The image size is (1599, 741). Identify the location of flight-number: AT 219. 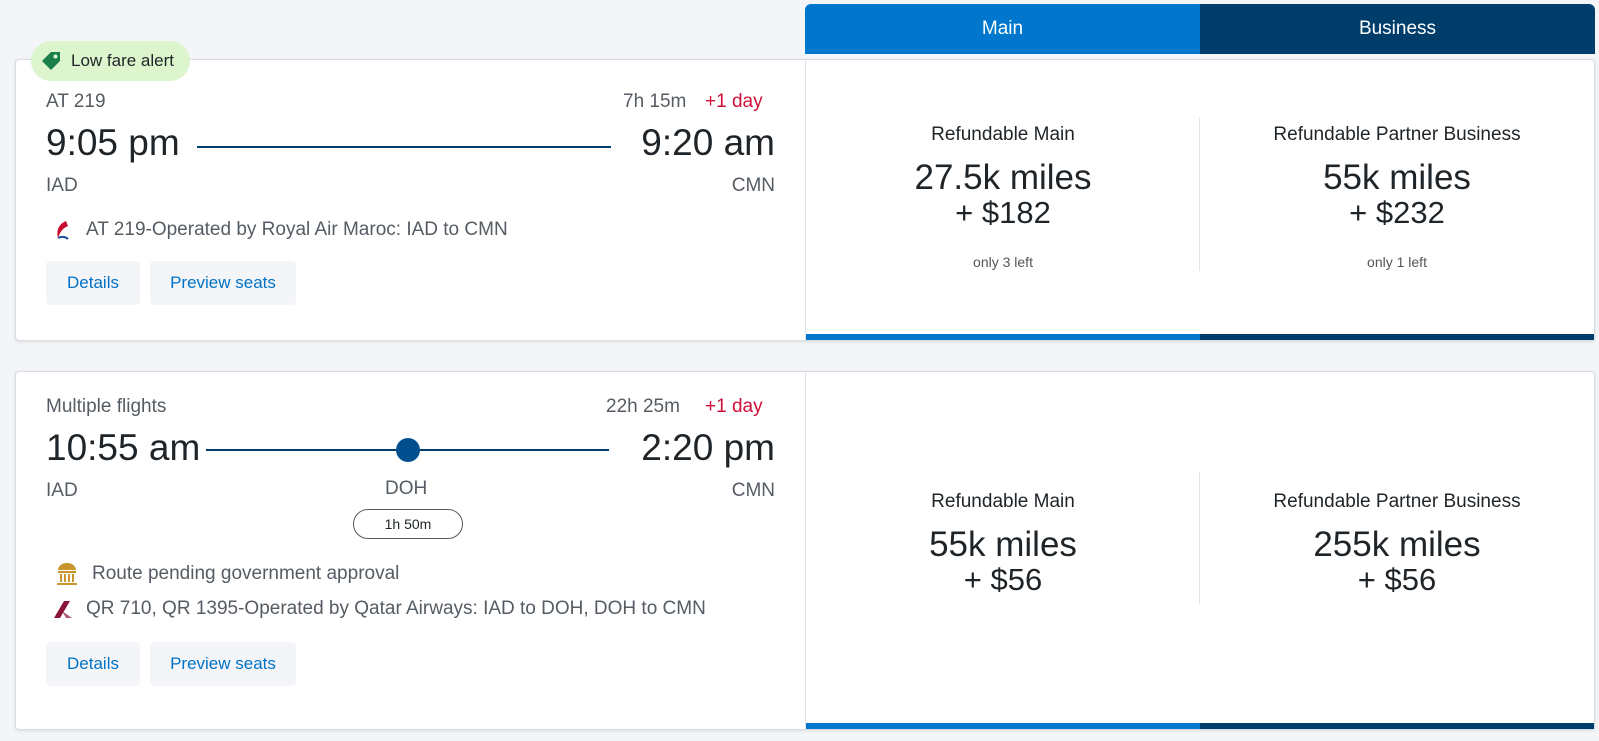
(76, 101).